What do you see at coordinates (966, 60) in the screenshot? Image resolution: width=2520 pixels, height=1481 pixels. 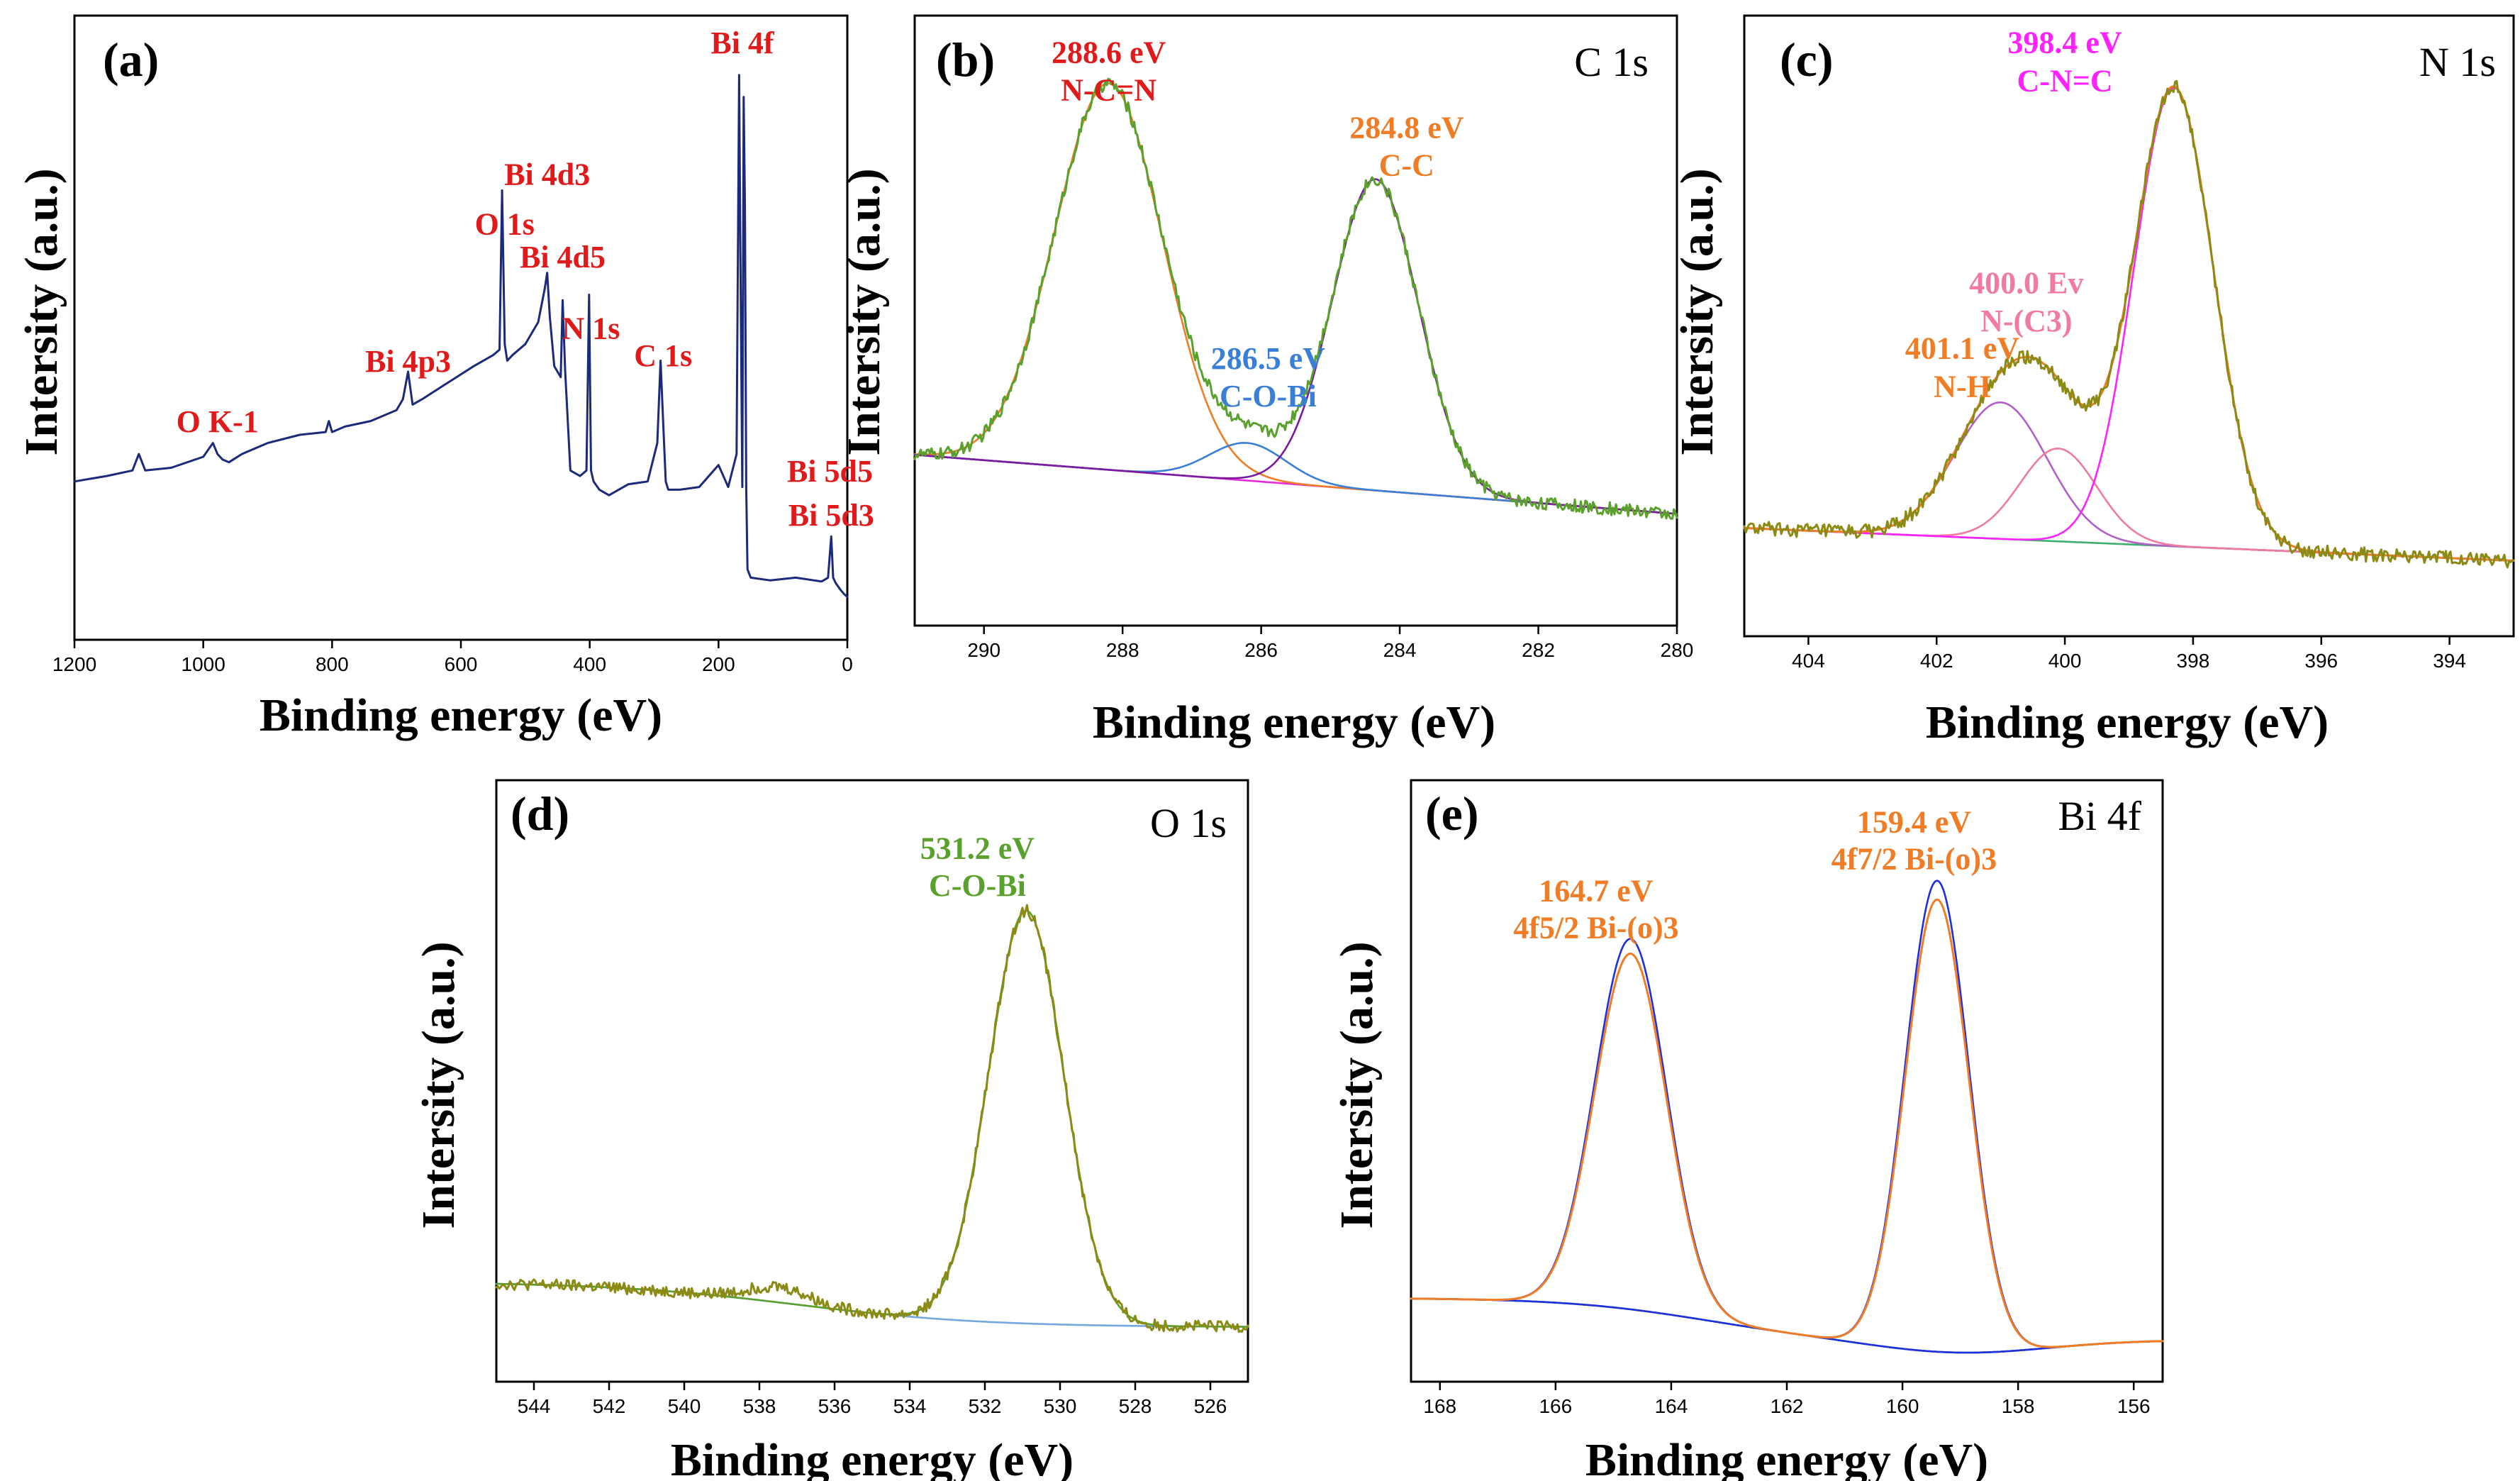 I see `panel-tag: (b)` at bounding box center [966, 60].